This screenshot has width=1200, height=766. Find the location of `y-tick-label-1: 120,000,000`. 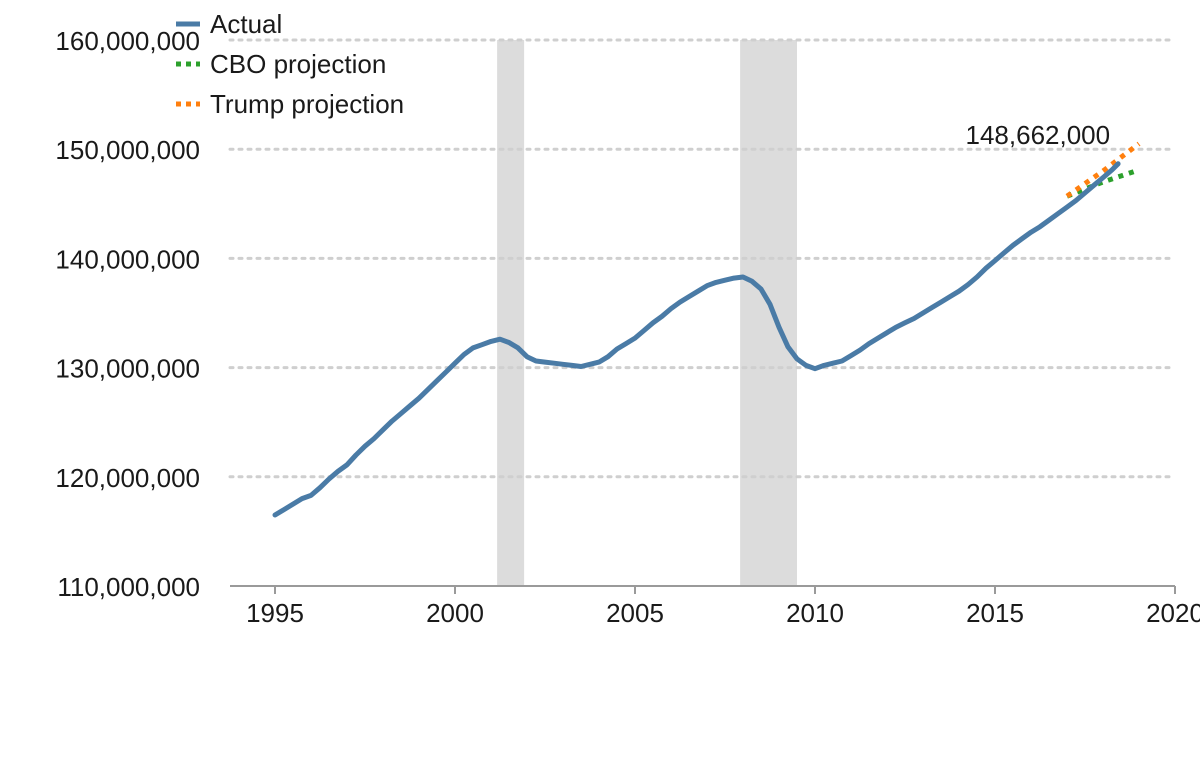

y-tick-label-1: 120,000,000 is located at coordinates (127, 478).